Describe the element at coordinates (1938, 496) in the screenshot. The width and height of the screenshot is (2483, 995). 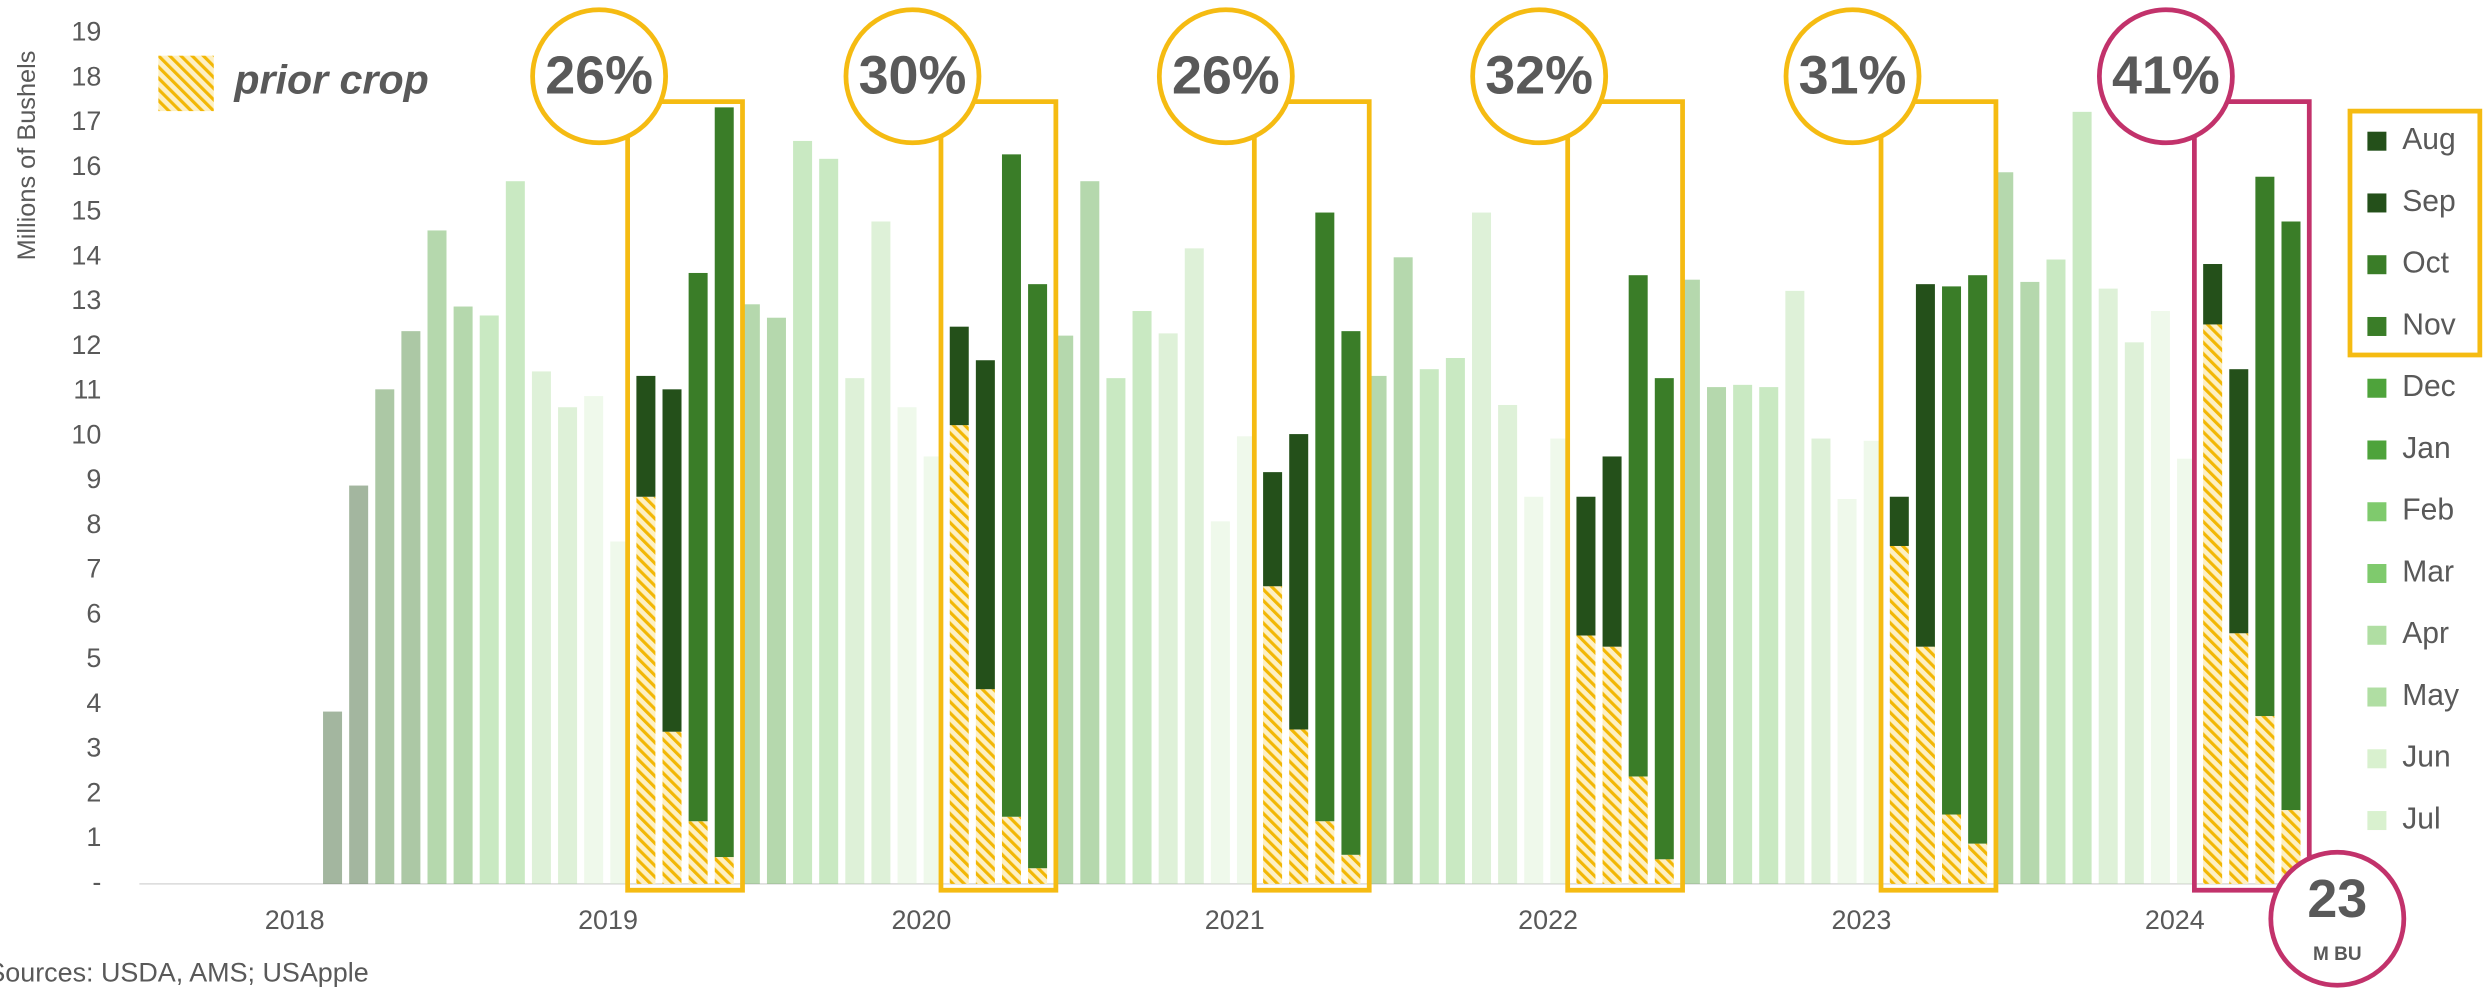
I see `highlight-box` at that location.